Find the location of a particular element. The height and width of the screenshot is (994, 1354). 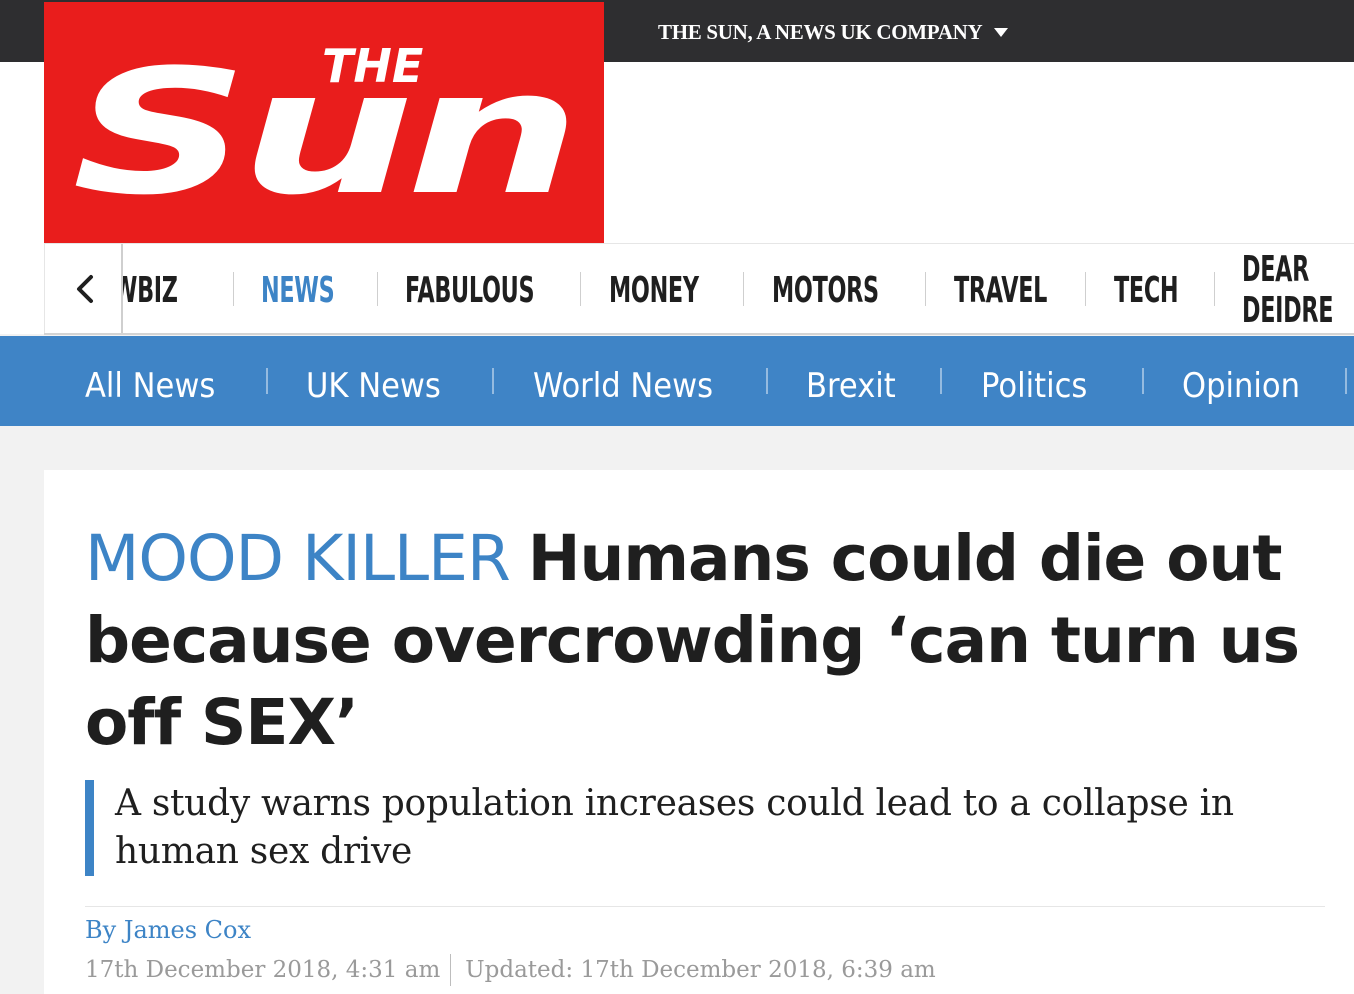

company-label: THE SUN, A NEWS UK COMPANY is located at coordinates (820, 32).